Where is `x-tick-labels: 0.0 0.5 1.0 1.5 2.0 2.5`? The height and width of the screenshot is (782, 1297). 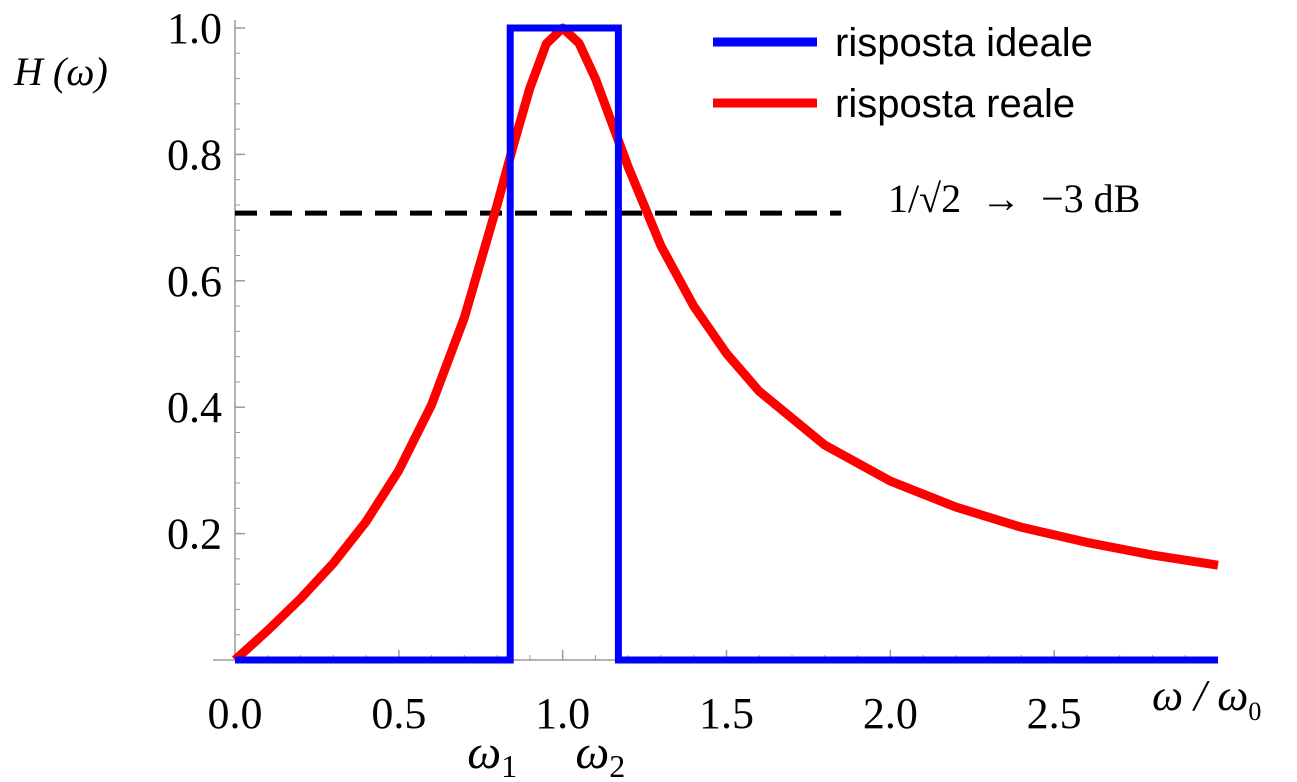 x-tick-labels: 0.0 0.5 1.0 1.5 2.0 2.5 is located at coordinates (645, 713).